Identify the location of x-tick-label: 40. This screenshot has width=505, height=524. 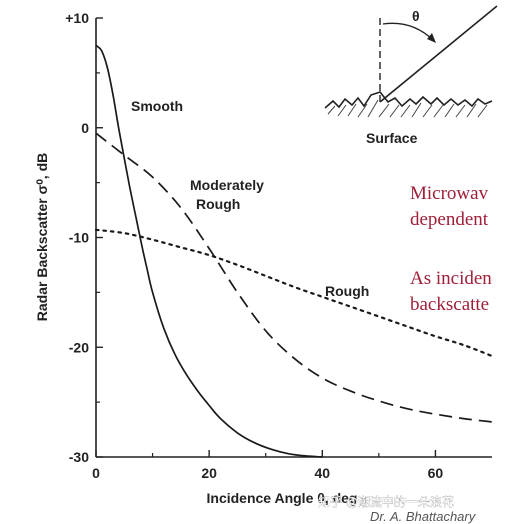
(322, 473).